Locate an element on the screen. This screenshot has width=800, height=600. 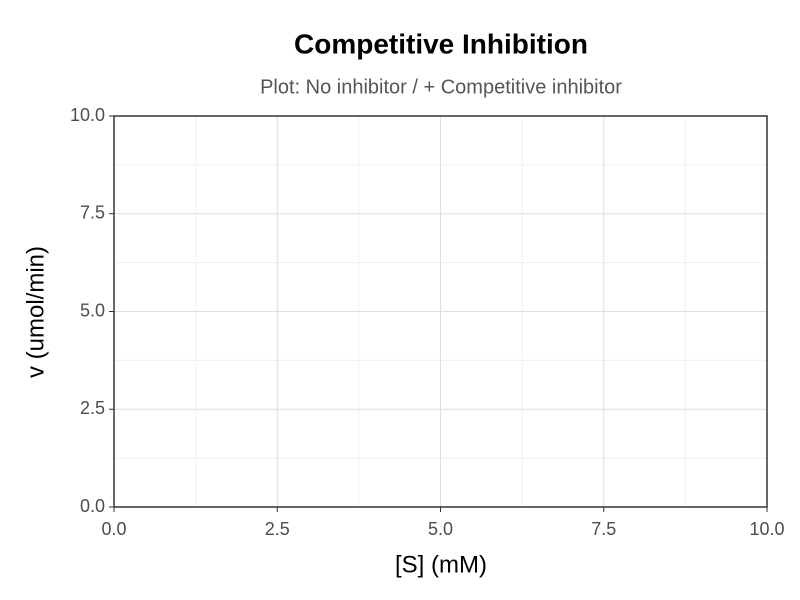
x-tick-label: 7.5 is located at coordinates (603, 529).